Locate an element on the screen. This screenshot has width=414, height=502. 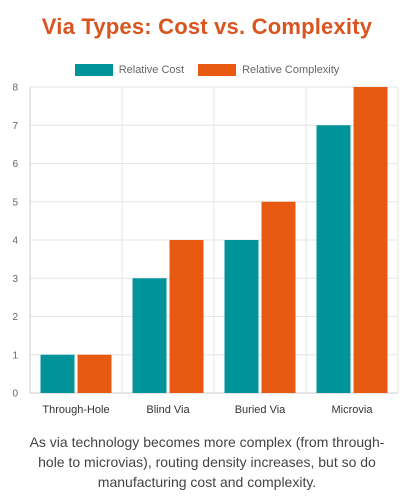
legend-item-cost: Relative Cost is located at coordinates (129, 70).